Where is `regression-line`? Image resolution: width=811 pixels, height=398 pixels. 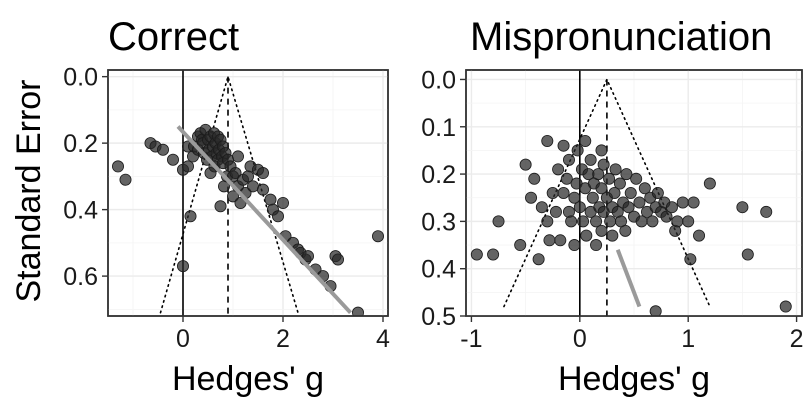 regression-line is located at coordinates (628, 278).